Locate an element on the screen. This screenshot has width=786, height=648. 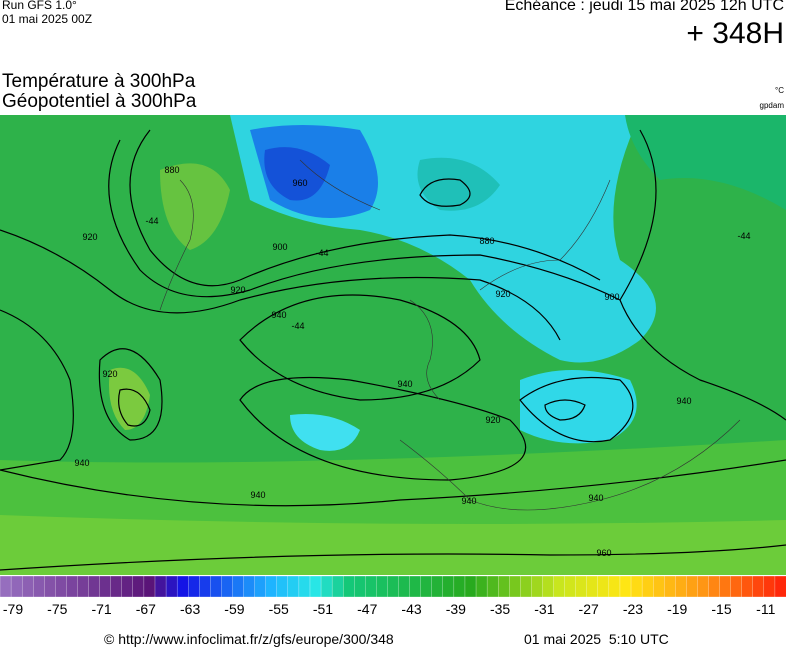
run-date: 01 mai 2025 00Z is located at coordinates (47, 19).